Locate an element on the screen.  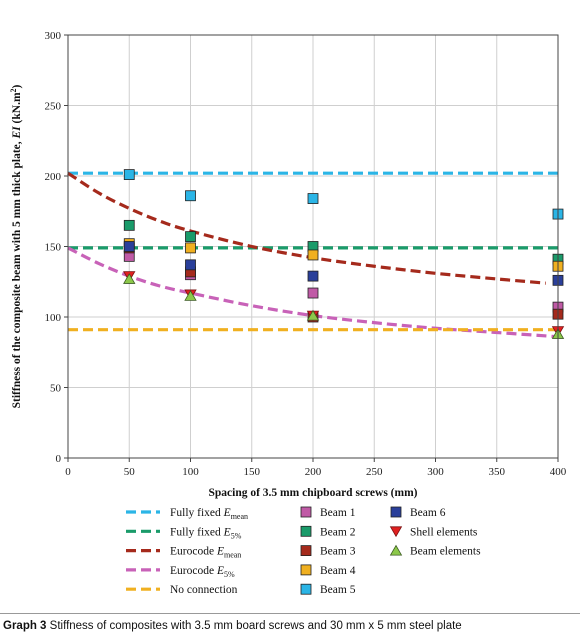
x-axis-title: Spacing of 3.5 mm chipboard screws (mm) is located at coordinates (312, 493).